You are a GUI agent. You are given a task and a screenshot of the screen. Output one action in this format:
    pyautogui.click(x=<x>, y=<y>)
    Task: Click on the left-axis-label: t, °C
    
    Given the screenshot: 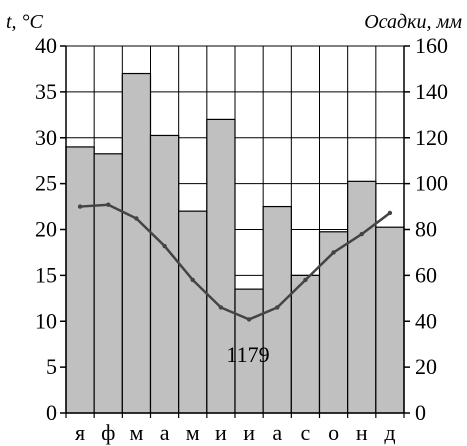 What is the action you would take?
    pyautogui.click(x=25, y=22)
    